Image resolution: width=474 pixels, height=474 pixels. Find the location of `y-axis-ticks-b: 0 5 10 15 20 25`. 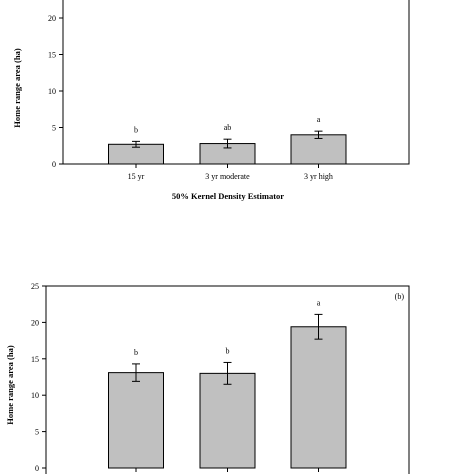

y-axis-ticks-b: 0 5 10 15 20 25 is located at coordinates (38, 377).